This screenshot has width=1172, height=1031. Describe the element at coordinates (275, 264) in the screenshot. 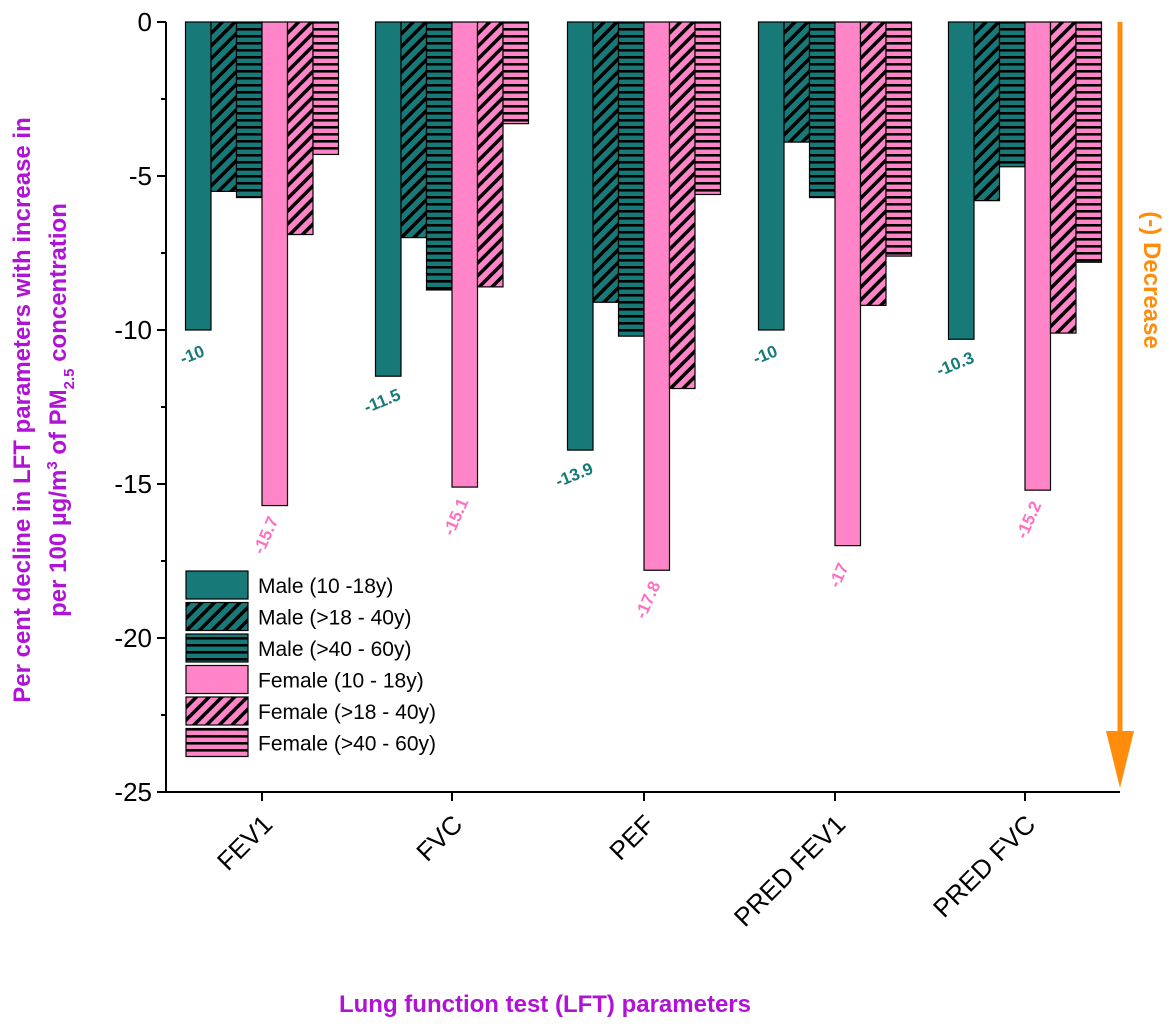

I see `bar-female-solid-fev1` at that location.